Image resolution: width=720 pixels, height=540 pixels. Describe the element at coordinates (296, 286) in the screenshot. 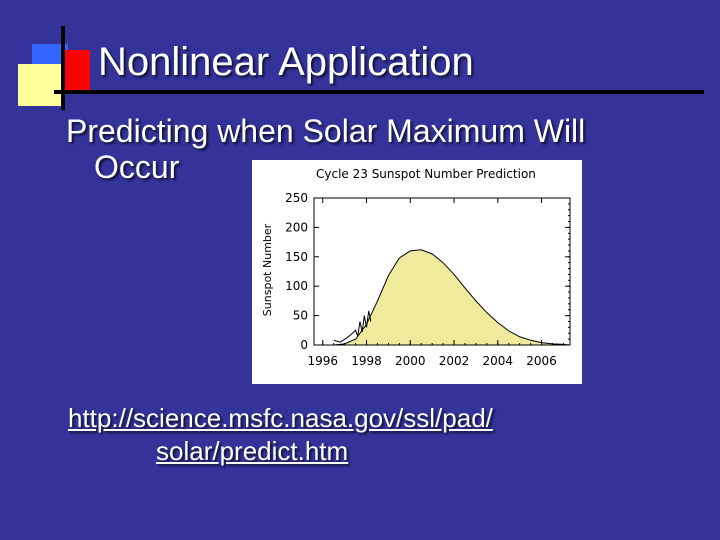

I see `y-tick-label: 100` at that location.